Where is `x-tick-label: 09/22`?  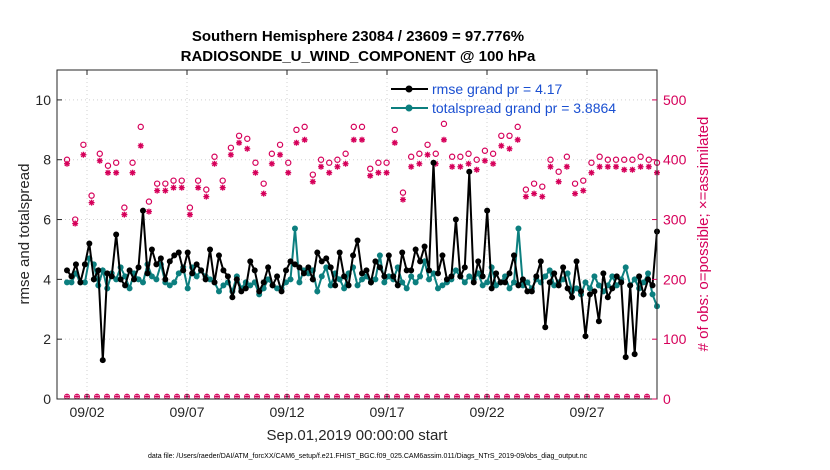 x-tick-label: 09/22 is located at coordinates (486, 412).